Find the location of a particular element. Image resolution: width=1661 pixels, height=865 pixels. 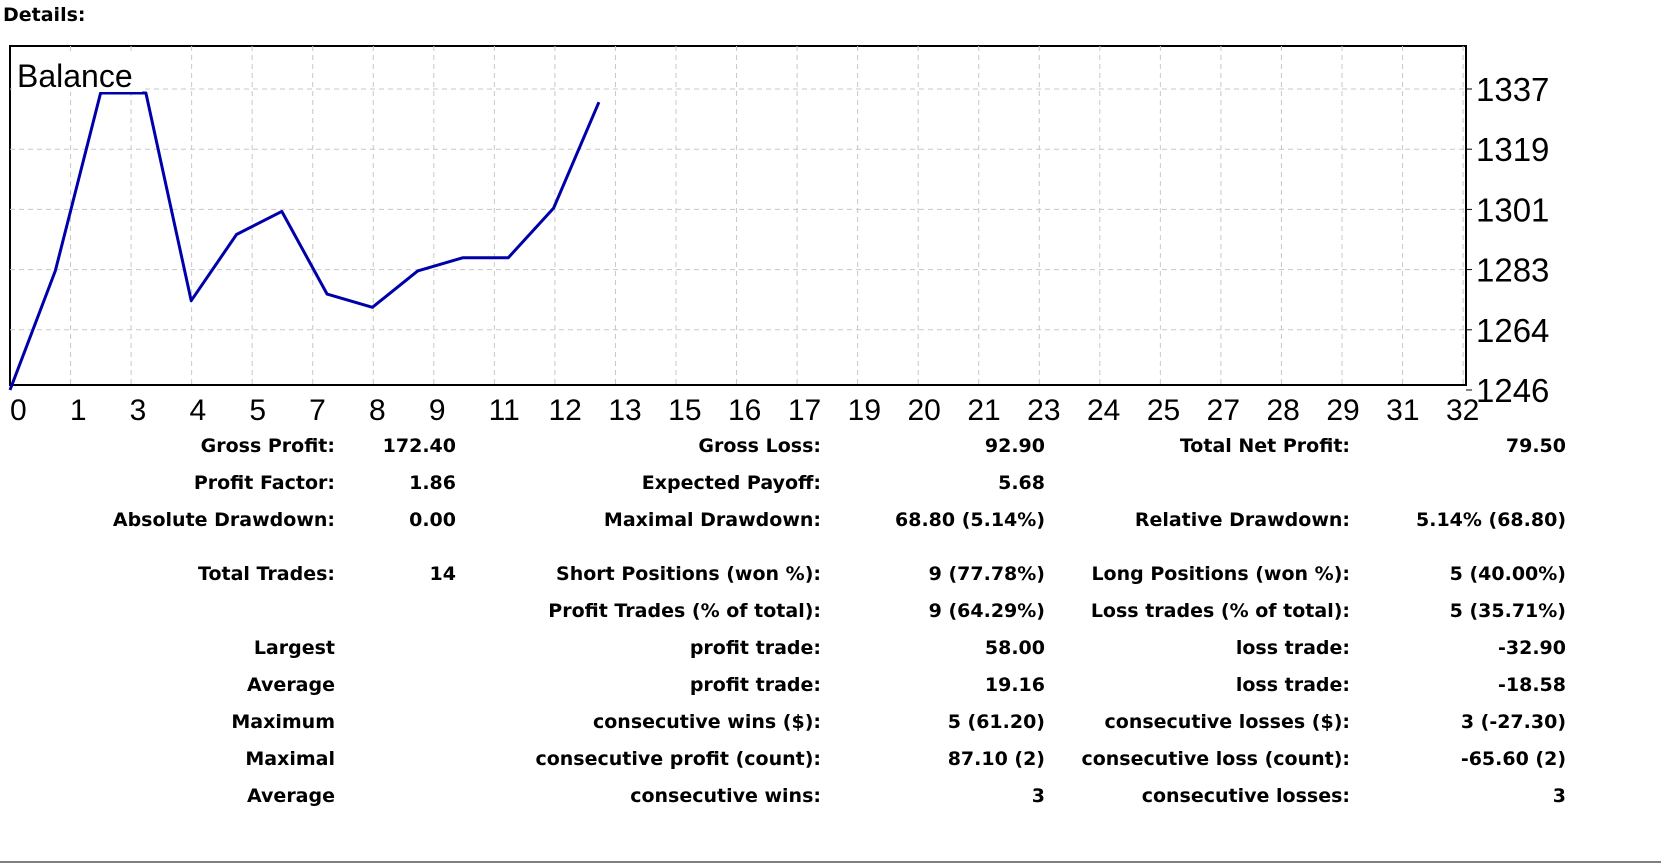

stat-label: Maximal is located at coordinates (290, 759).